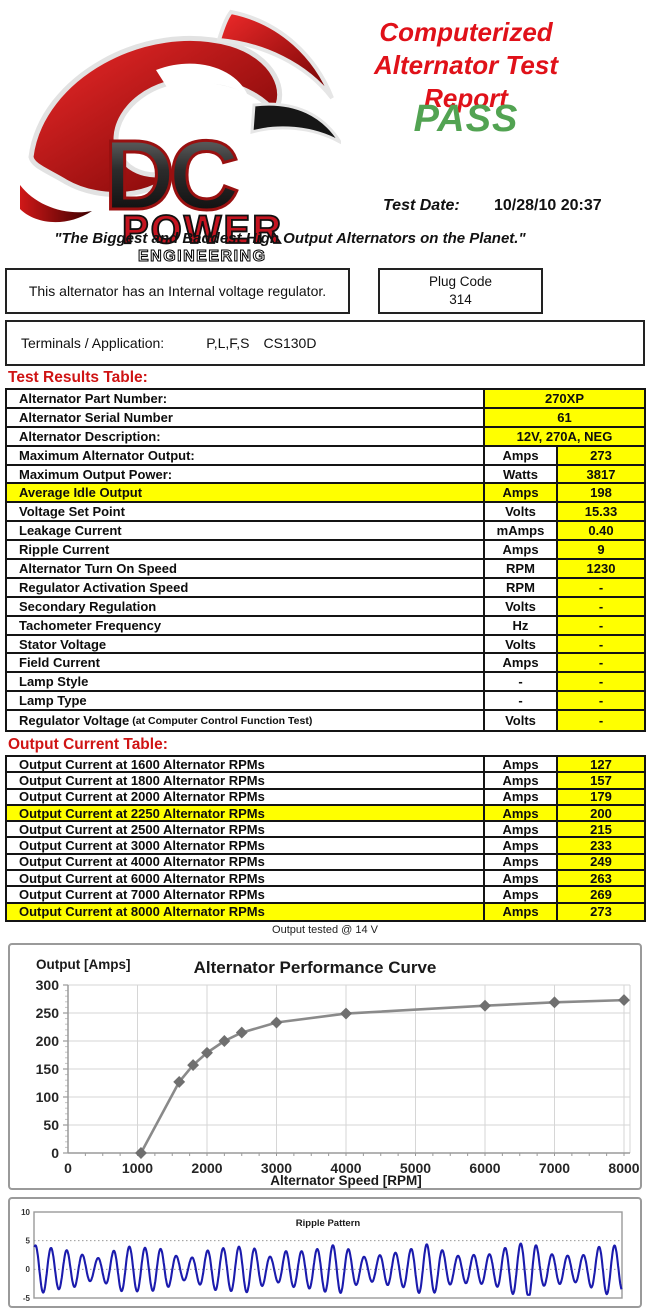 The image size is (650, 1313). Describe the element at coordinates (325, 626) in the screenshot. I see `test-results-row: Tachometer Frequency Hz -` at that location.